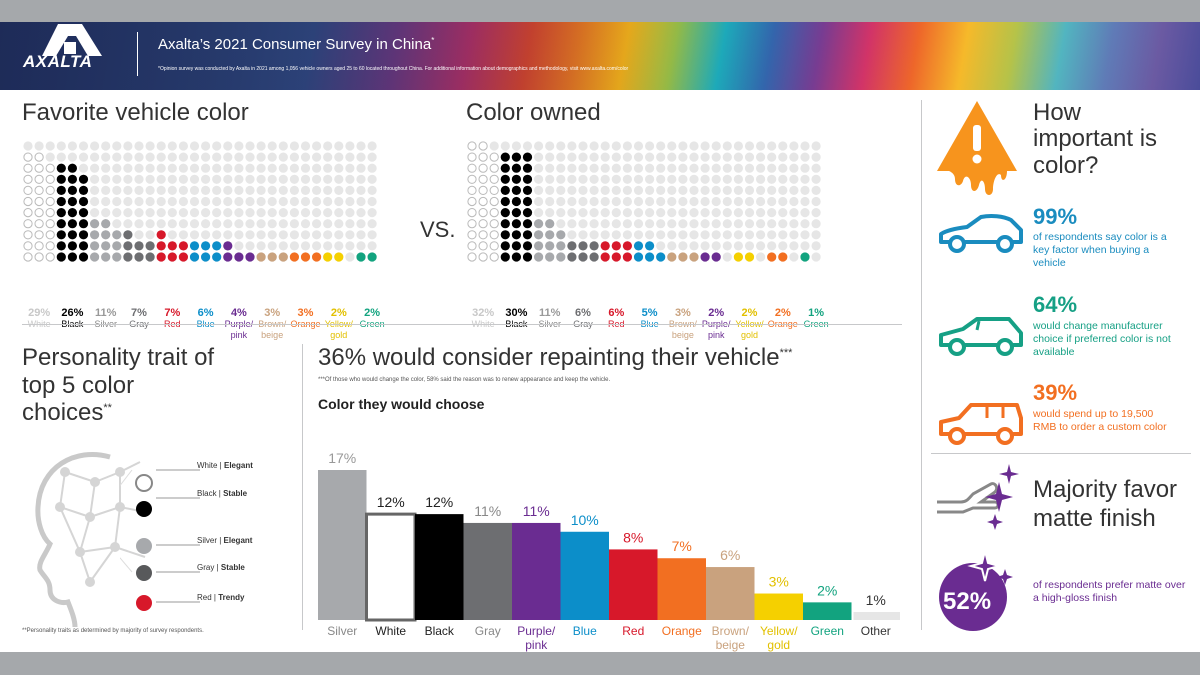 Image resolution: width=1200 pixels, height=675 pixels. I want to click on data-label: 8%, so click(633, 537).